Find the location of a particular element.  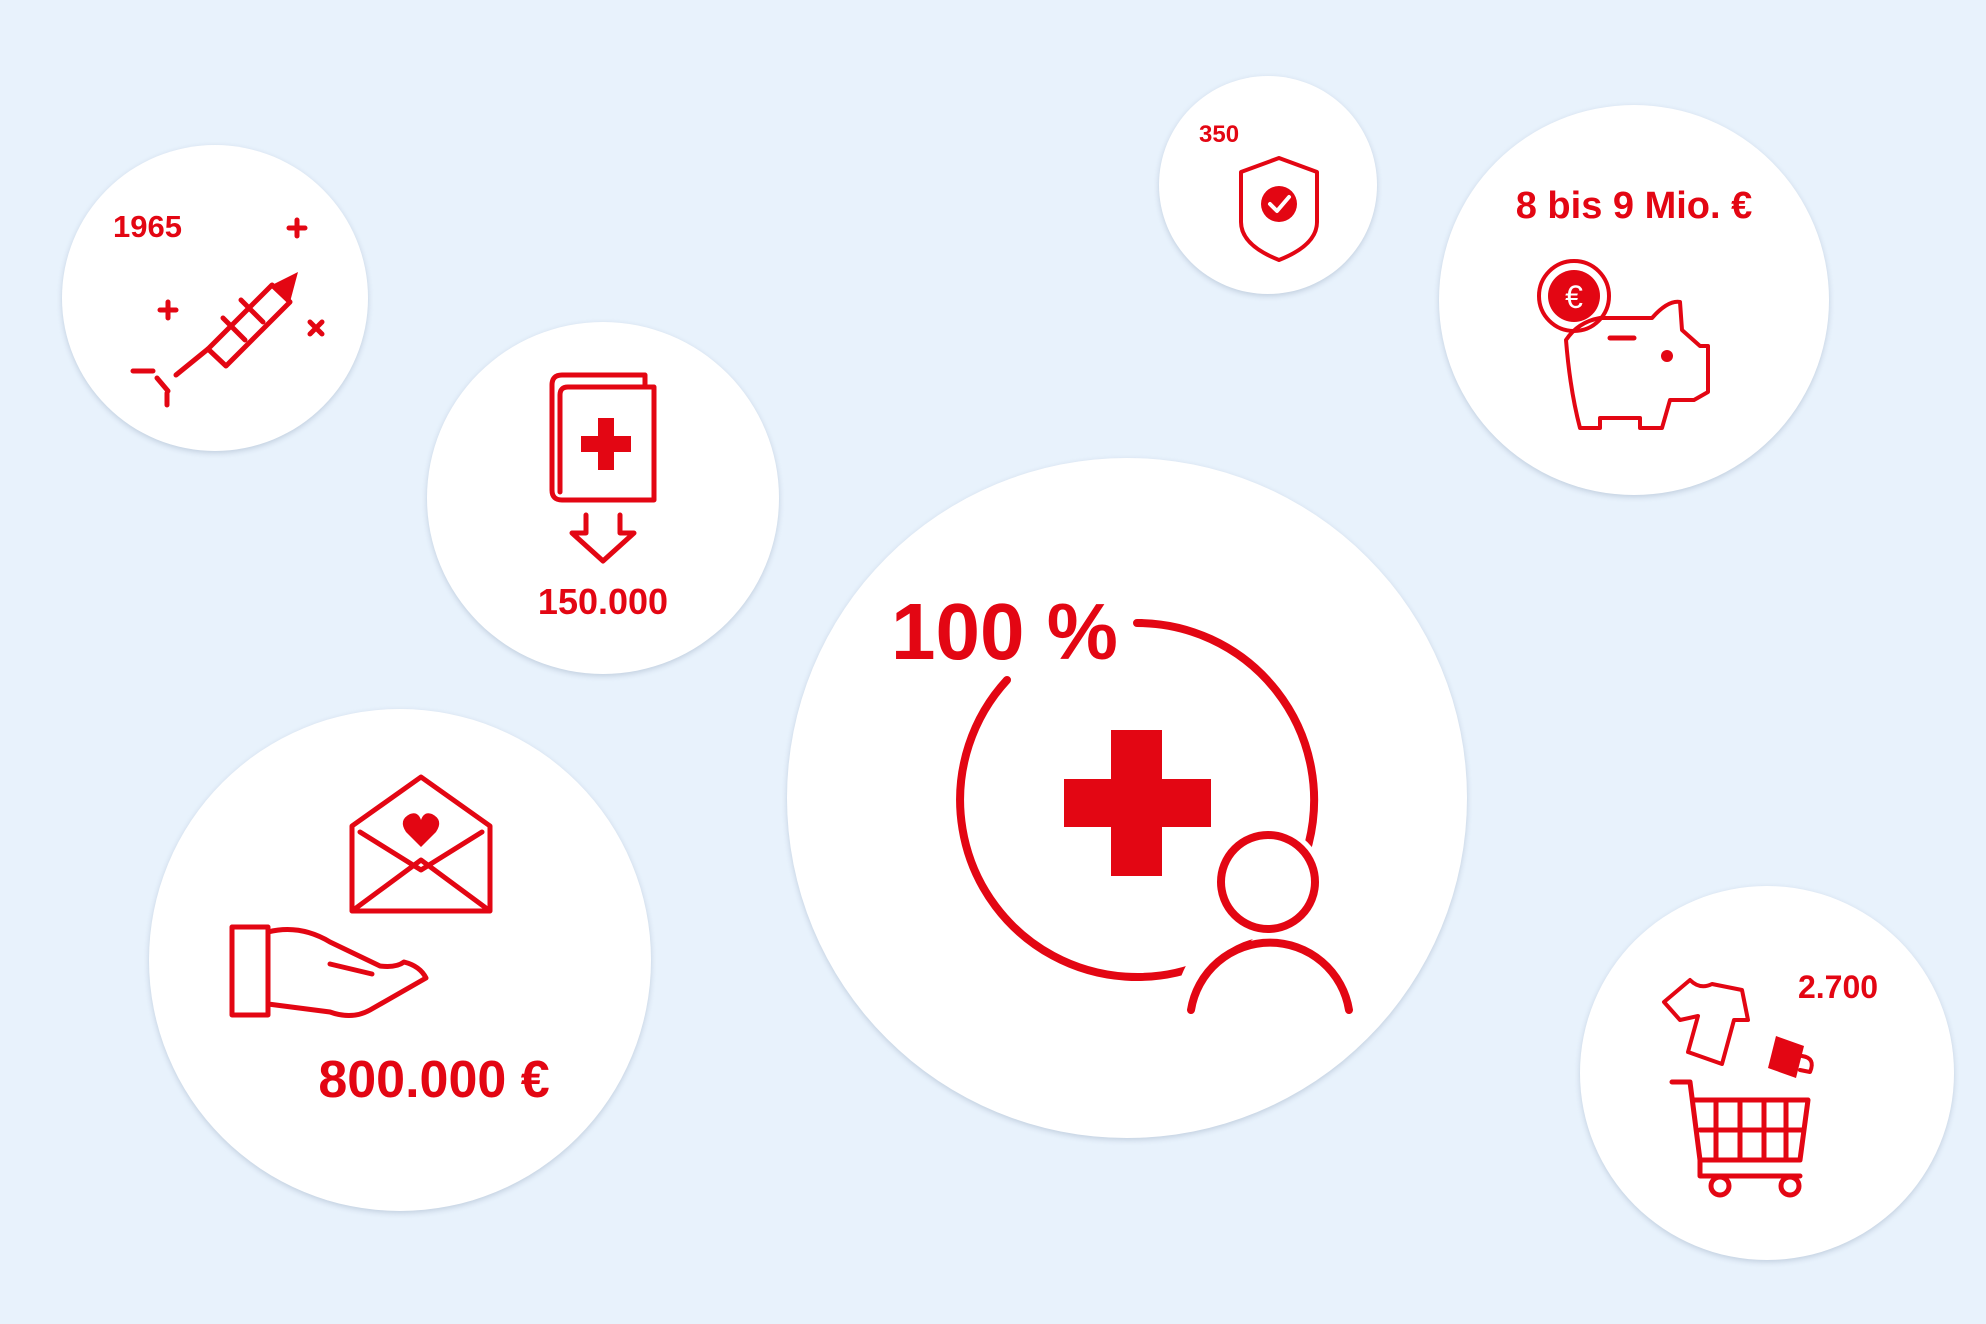

shield-count-label: 350 is located at coordinates (1219, 134).